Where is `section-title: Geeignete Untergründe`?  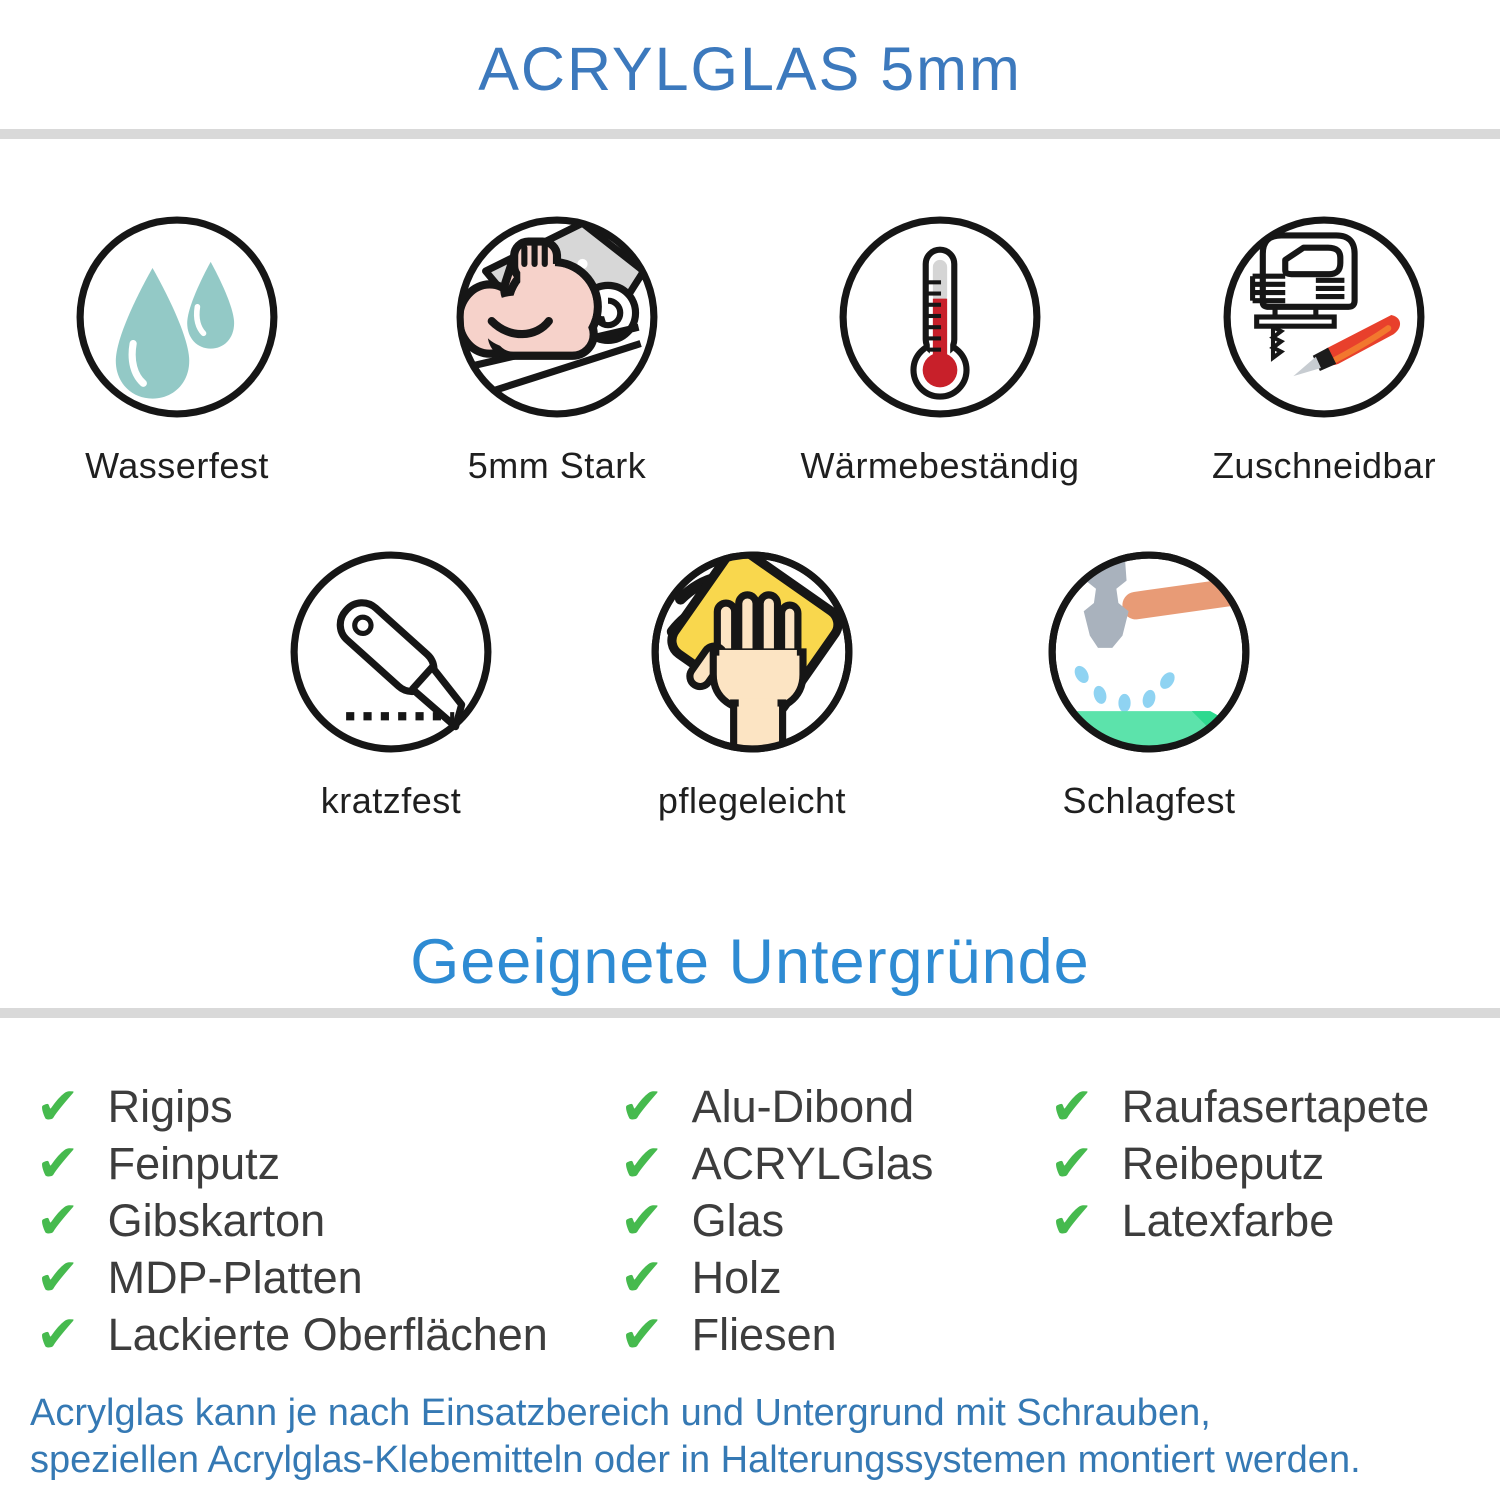
section-title: Geeignete Untergründe is located at coordinates (750, 962).